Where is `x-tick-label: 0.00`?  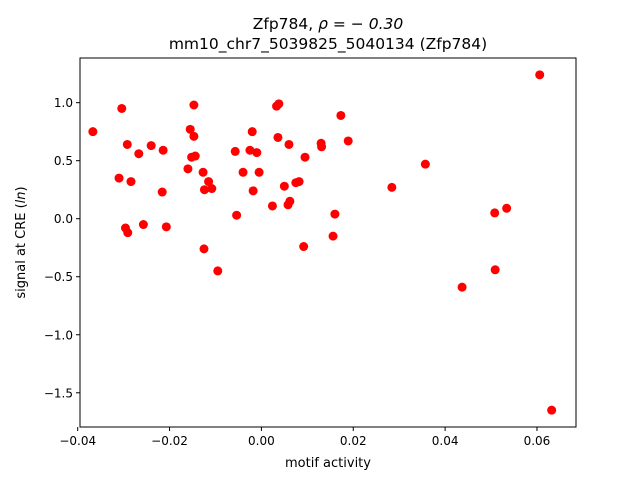
x-tick-label: 0.00 is located at coordinates (261, 441).